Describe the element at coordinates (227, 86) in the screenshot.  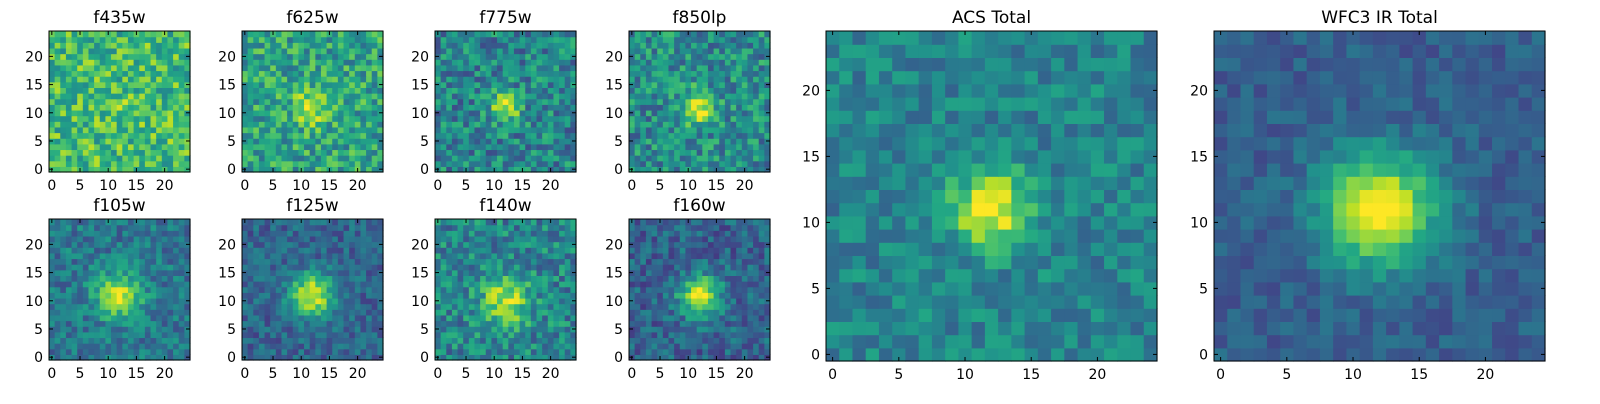
I see `y-tick-label: 15` at that location.